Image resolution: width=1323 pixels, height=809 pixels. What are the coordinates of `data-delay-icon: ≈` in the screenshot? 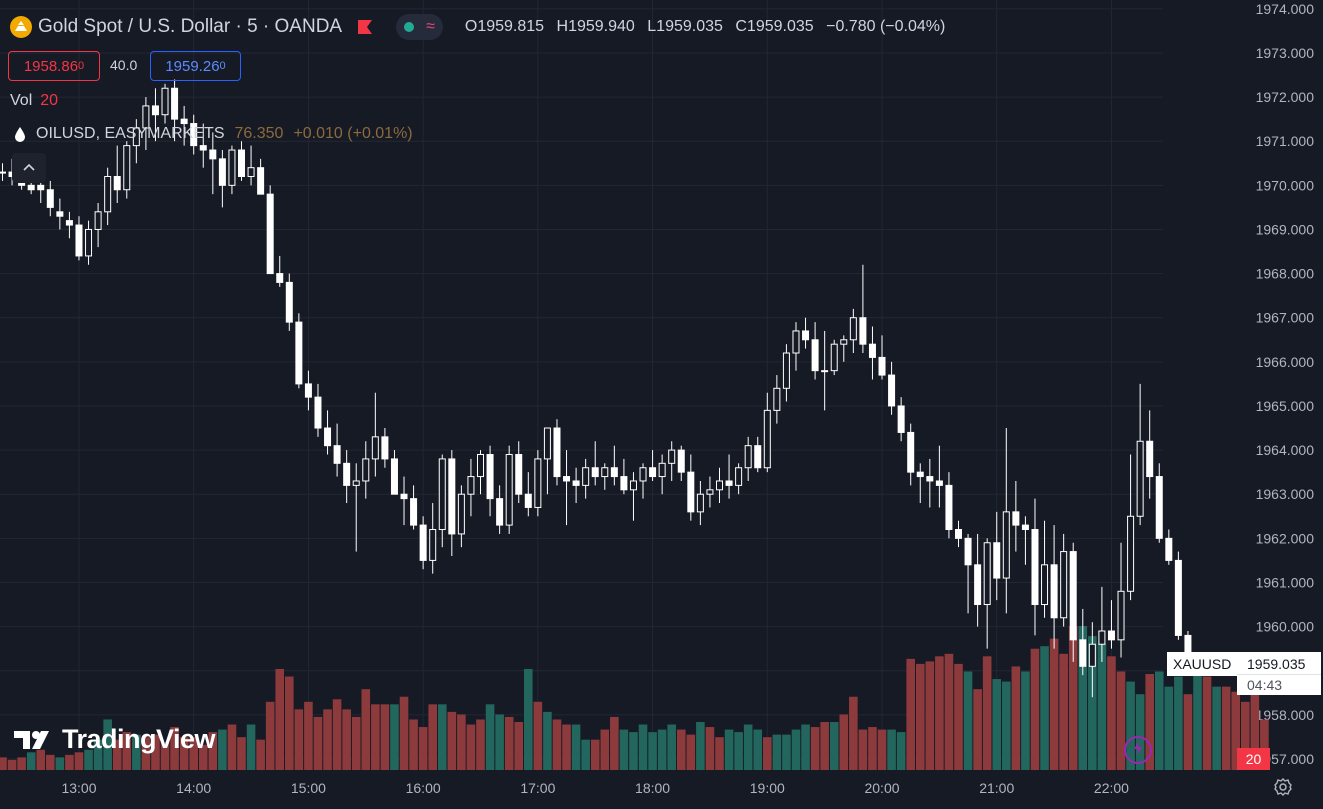 It's located at (430, 26).